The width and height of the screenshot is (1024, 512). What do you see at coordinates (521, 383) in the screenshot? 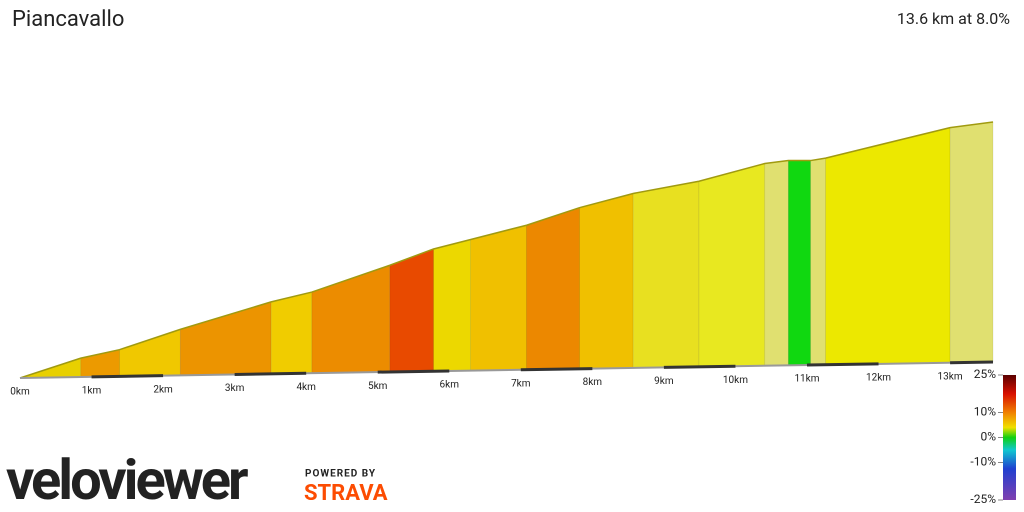
I see `x-tick-label: 7km` at bounding box center [521, 383].